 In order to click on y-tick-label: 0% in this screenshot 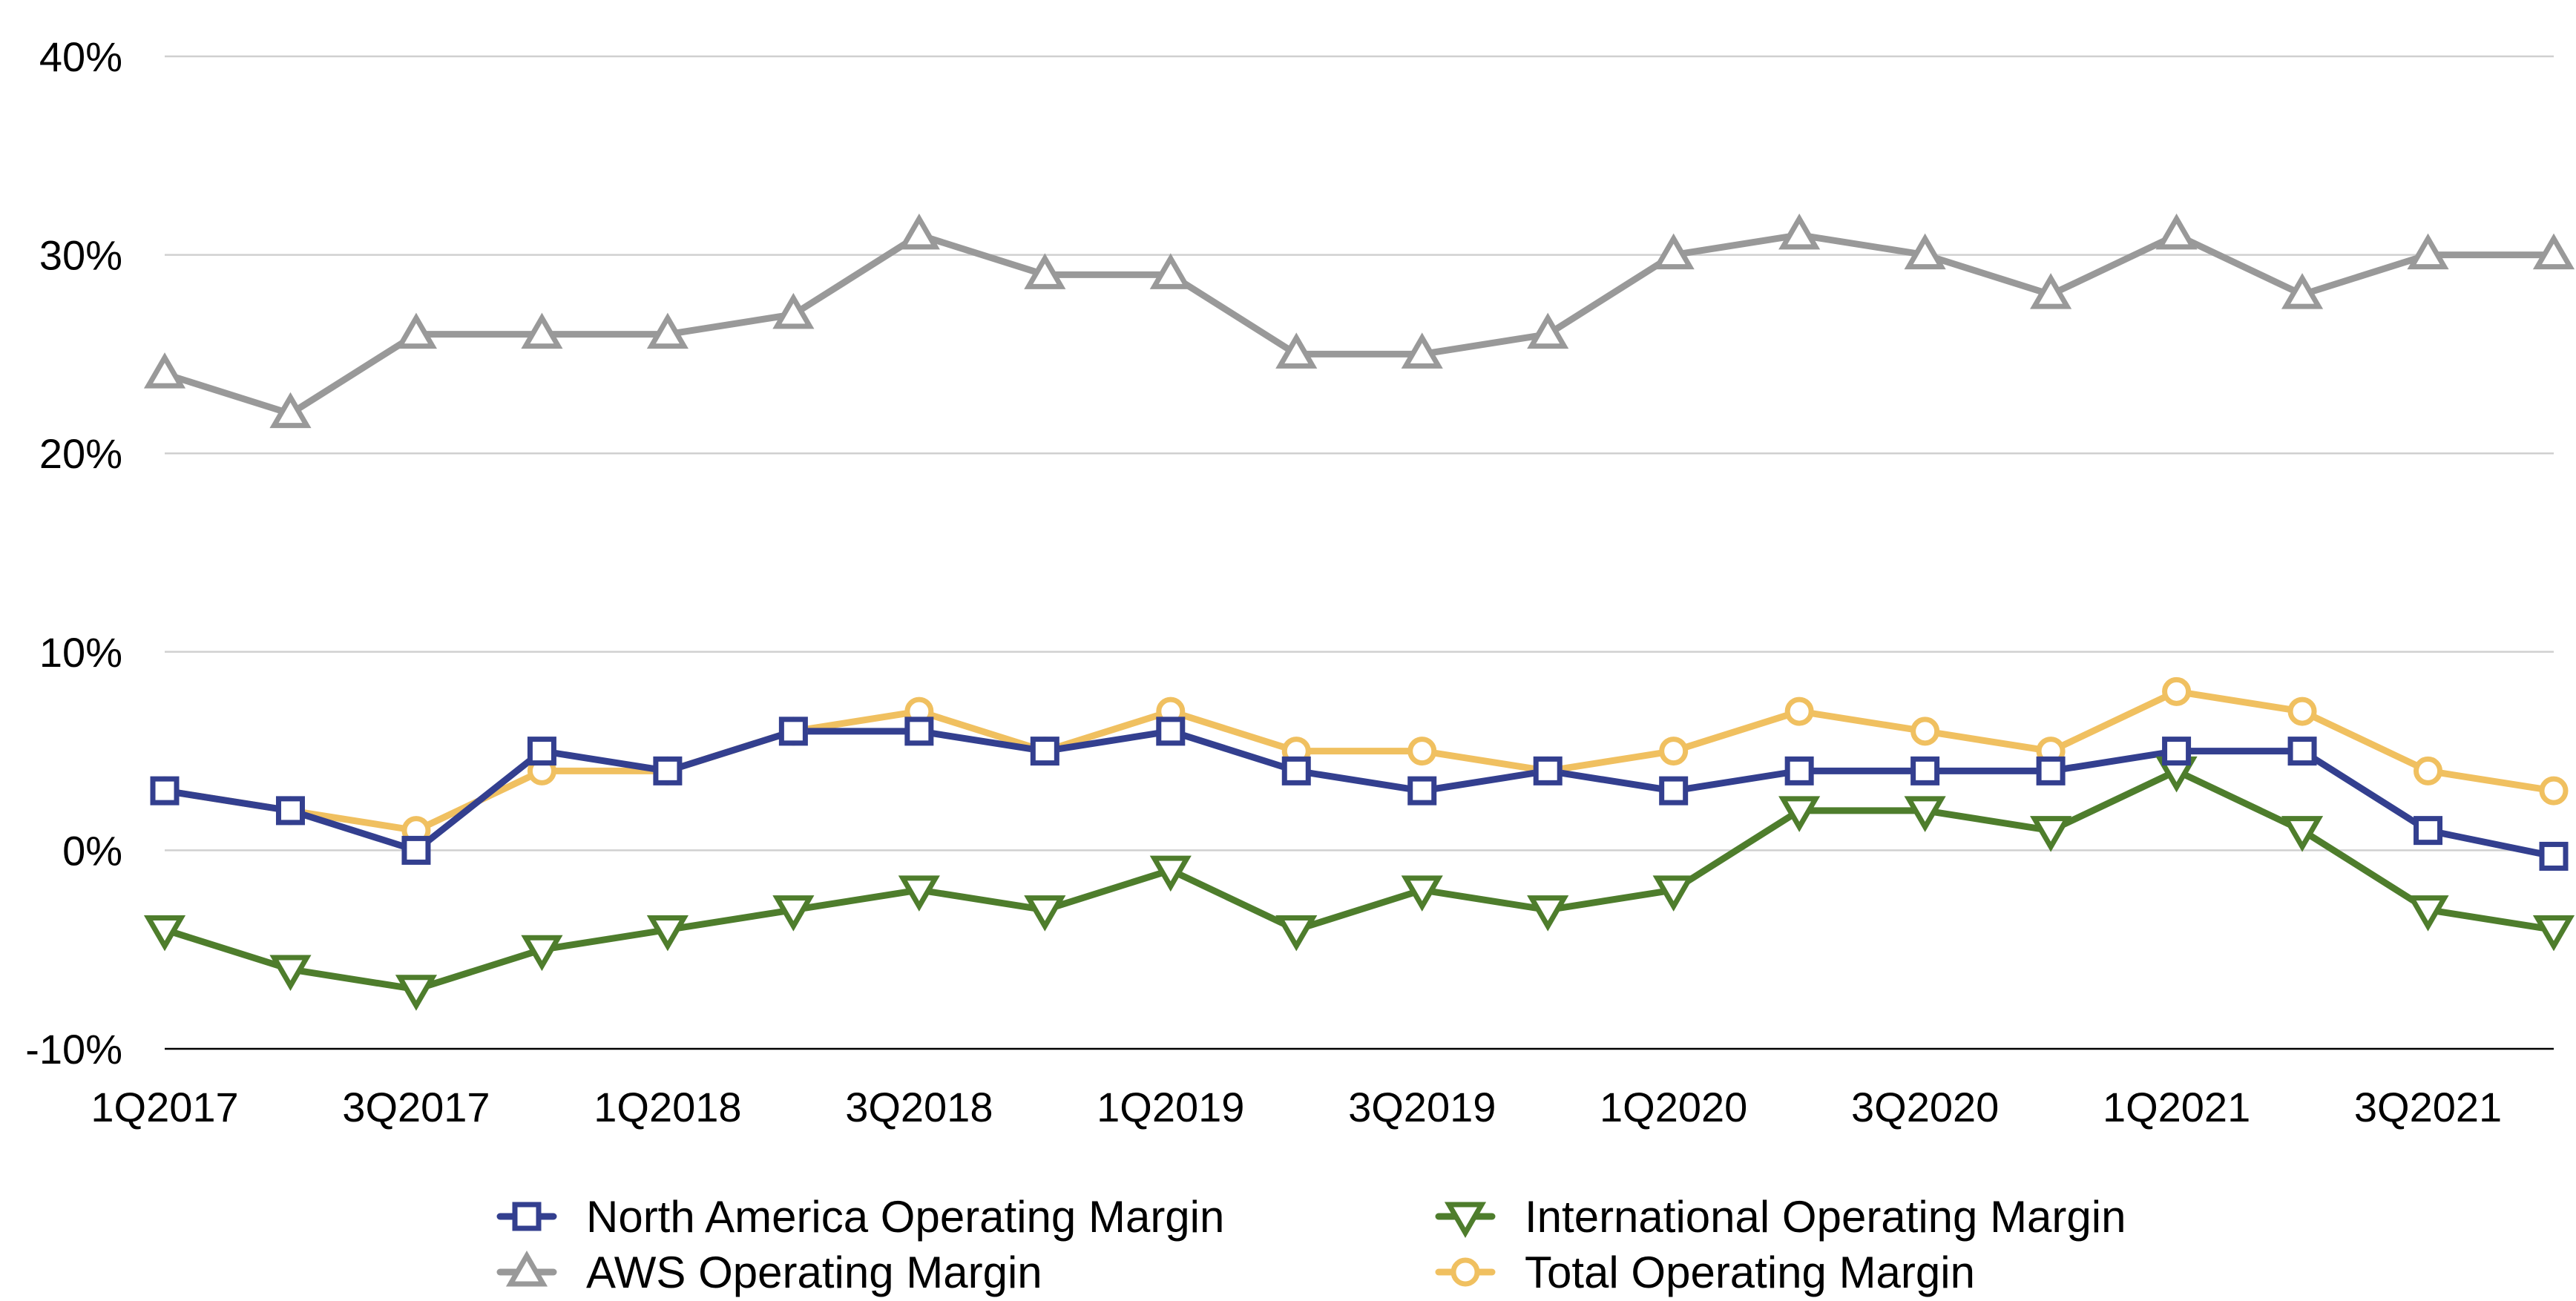, I will do `click(92, 850)`.